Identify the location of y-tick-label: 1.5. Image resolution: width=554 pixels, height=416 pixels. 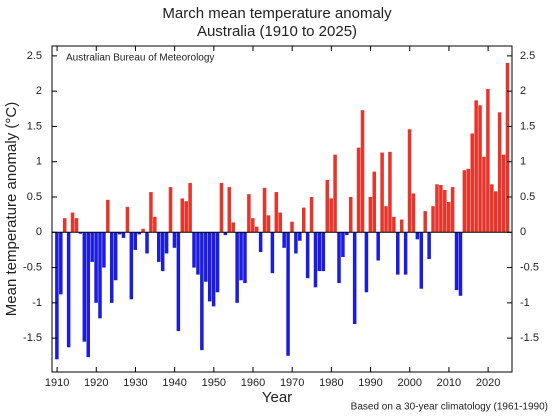
(34, 126).